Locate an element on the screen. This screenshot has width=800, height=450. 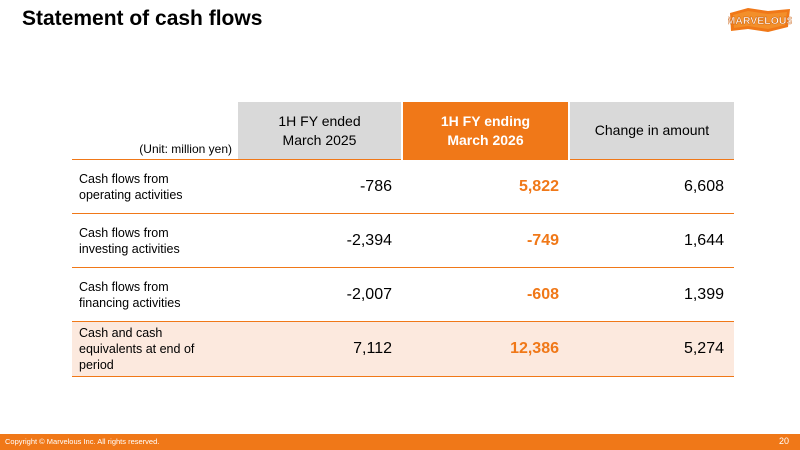
value-prev: -2,007 is located at coordinates (320, 294).